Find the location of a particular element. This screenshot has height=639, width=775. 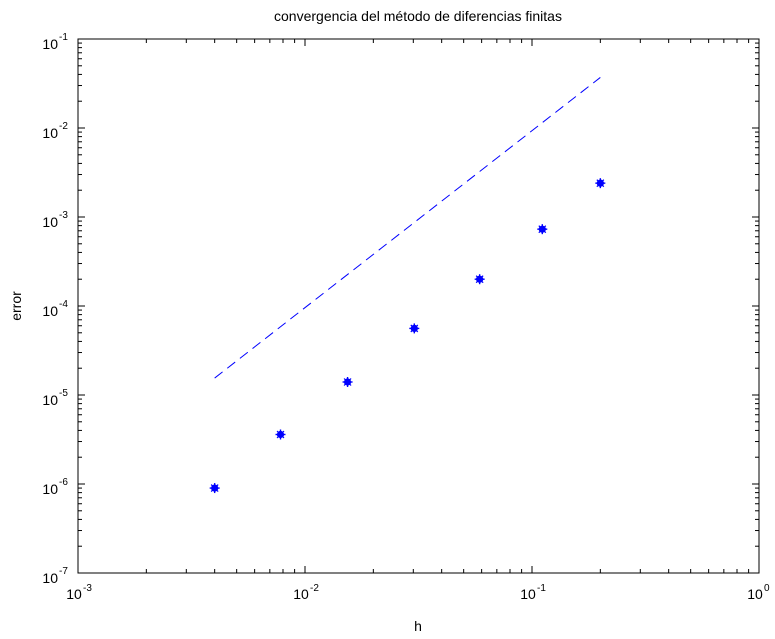

y-tick-label-exponent: -6 is located at coordinates (63, 482).